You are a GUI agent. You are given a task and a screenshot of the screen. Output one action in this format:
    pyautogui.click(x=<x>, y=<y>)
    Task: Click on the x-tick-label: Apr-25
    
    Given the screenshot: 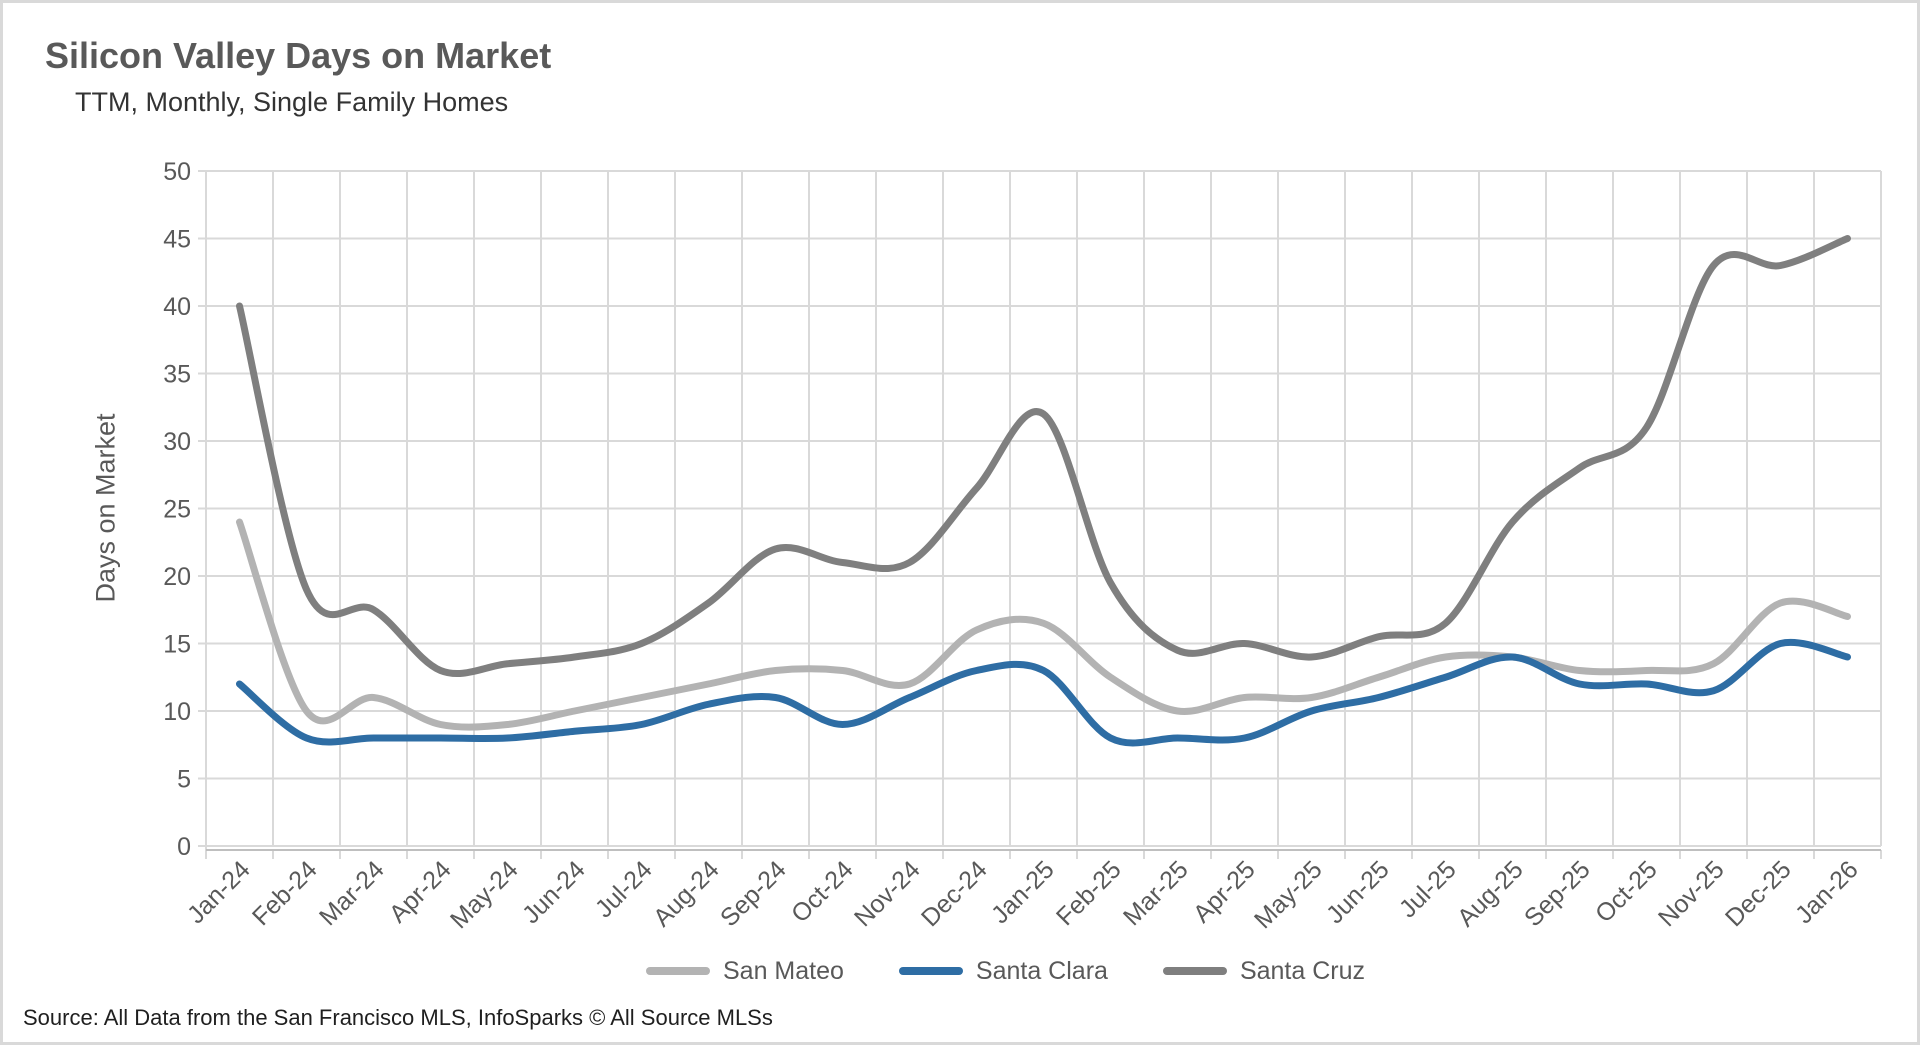 What is the action you would take?
    pyautogui.click(x=1224, y=891)
    